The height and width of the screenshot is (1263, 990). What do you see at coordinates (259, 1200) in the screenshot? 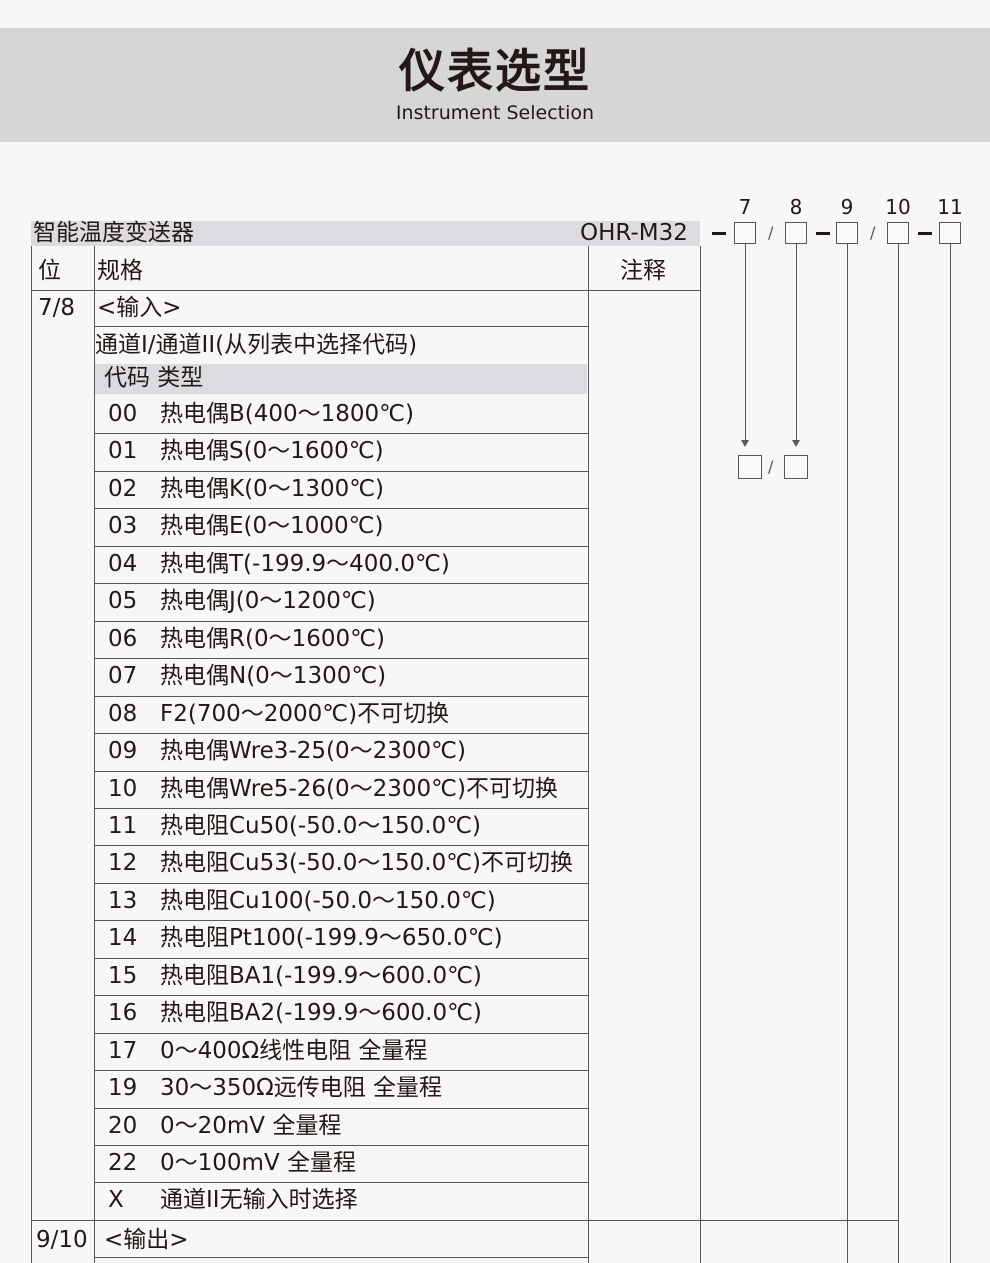
I see `row-type: 通道II无输入时选择` at bounding box center [259, 1200].